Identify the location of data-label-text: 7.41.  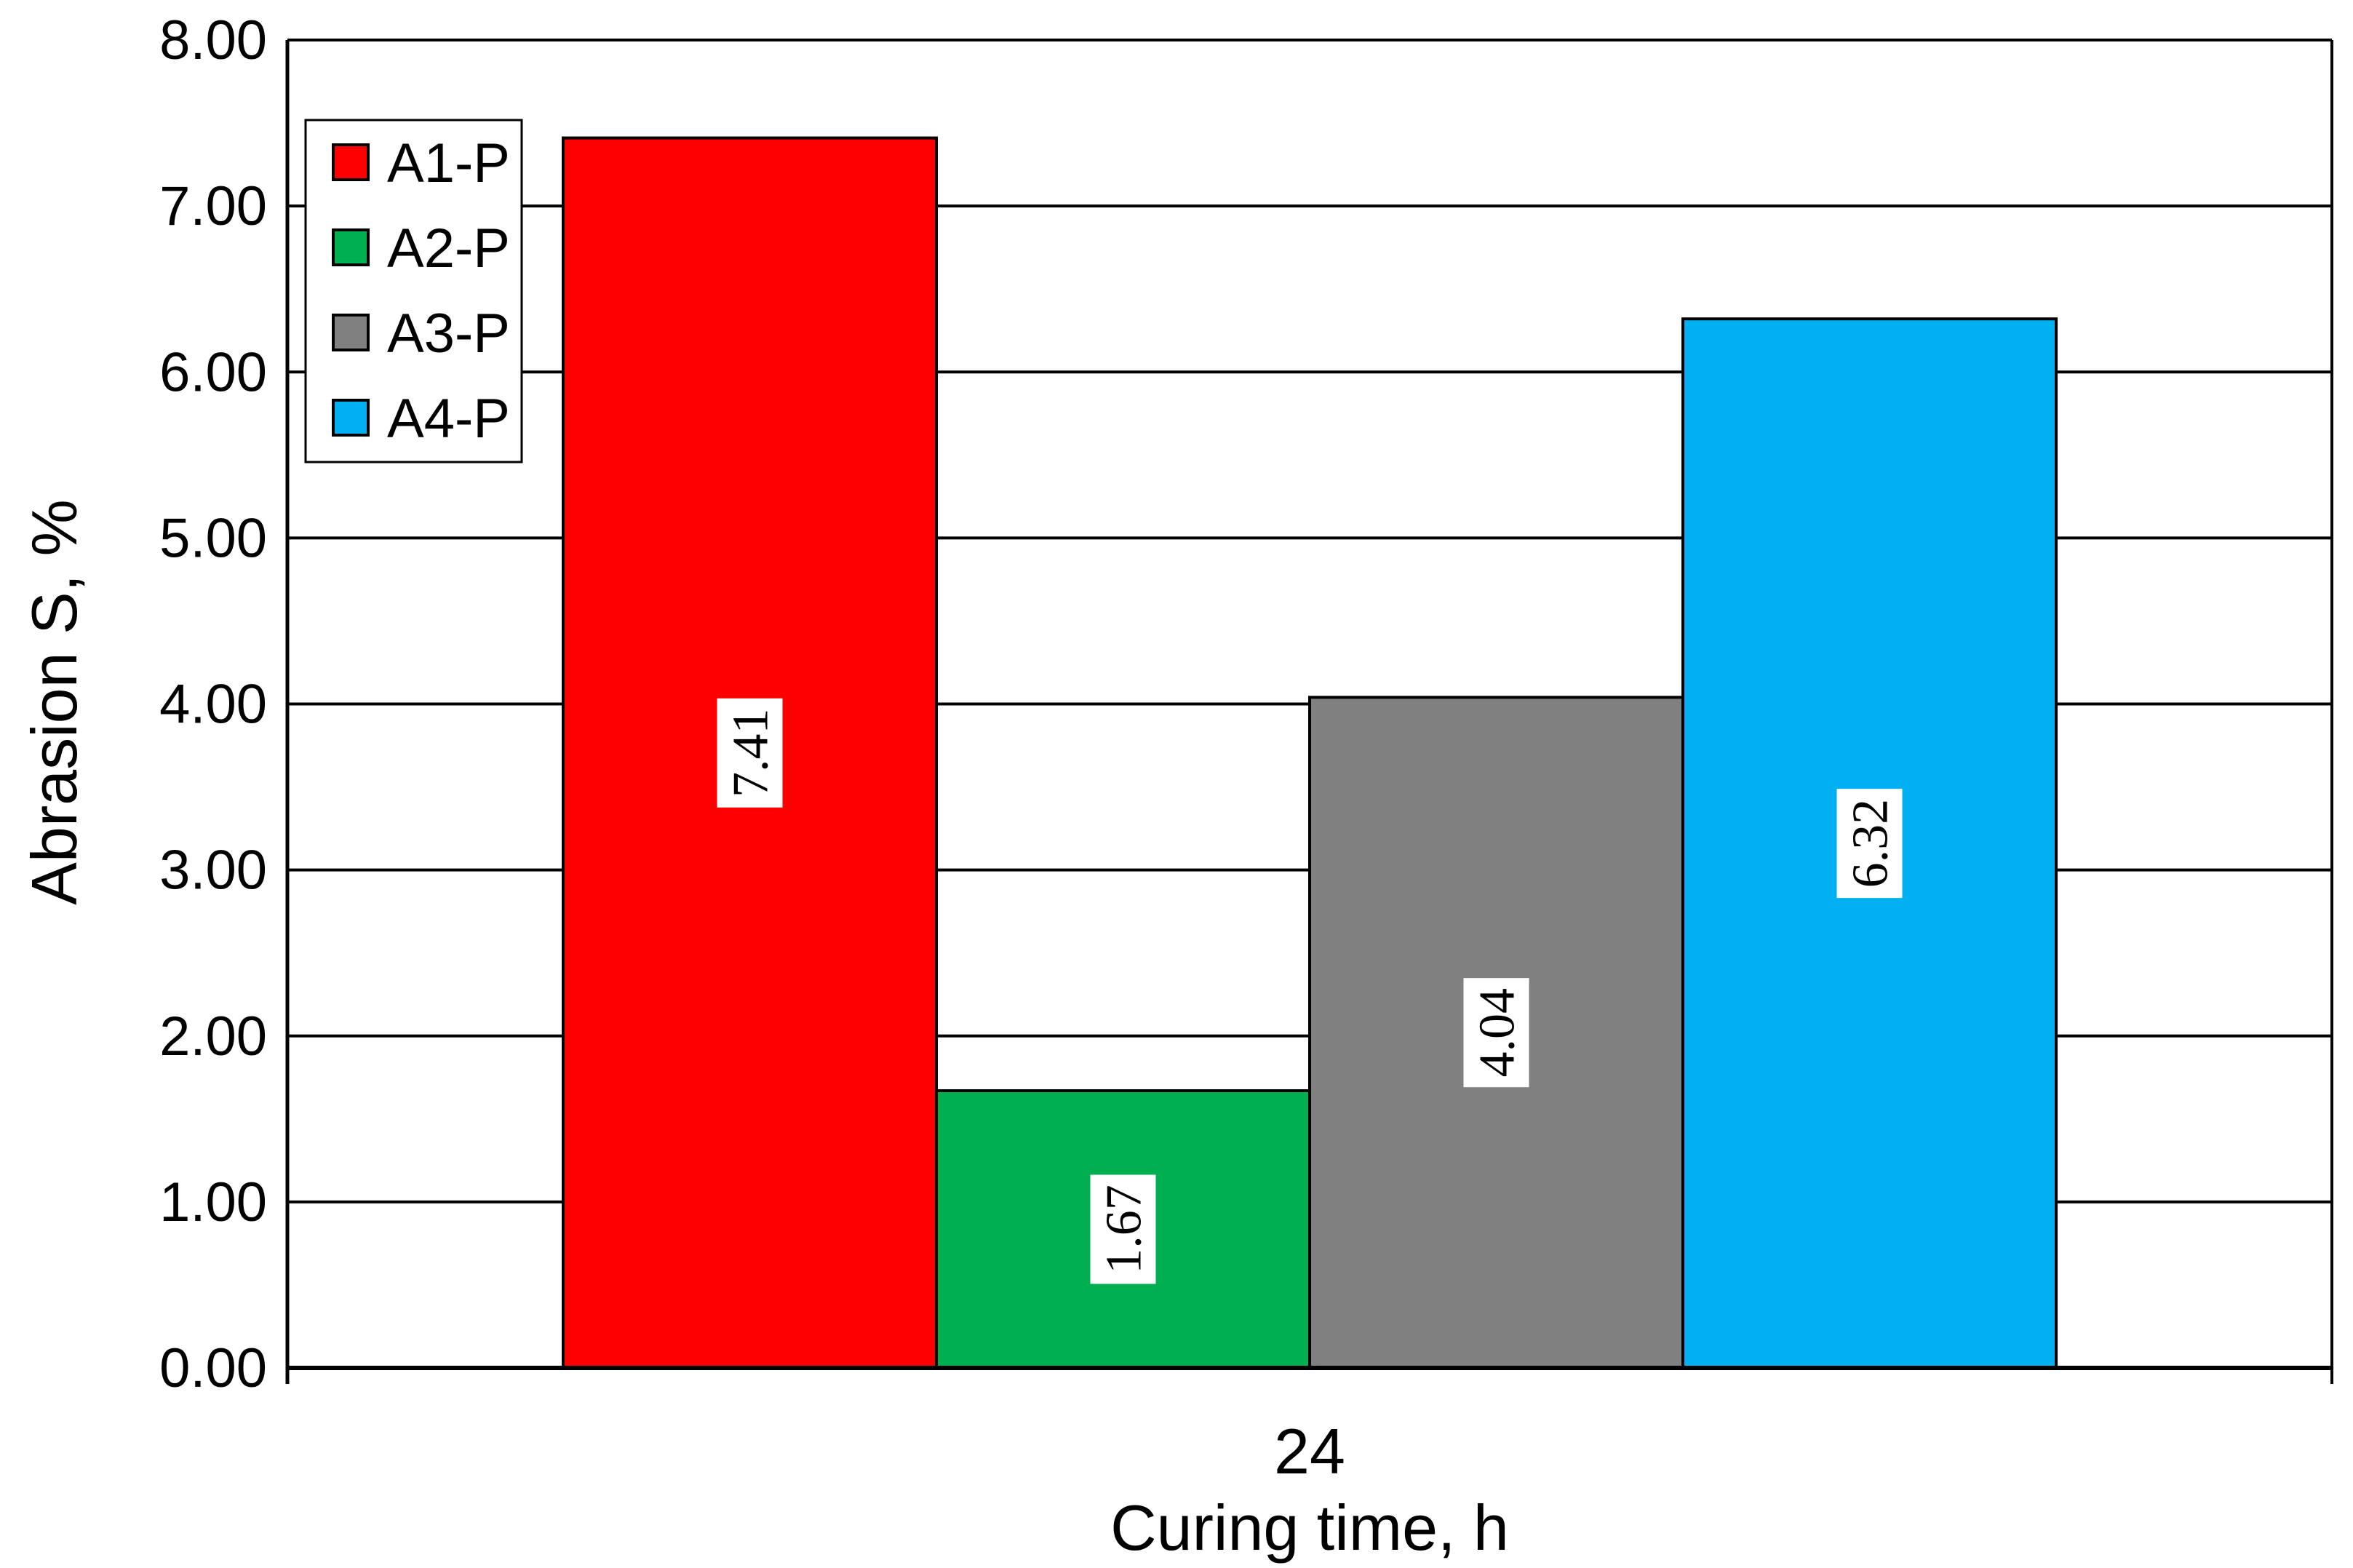
(751, 753).